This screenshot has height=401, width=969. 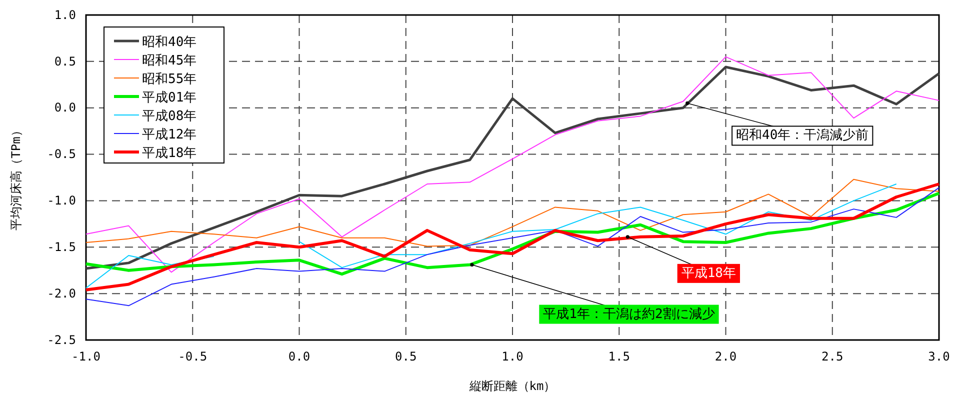 What do you see at coordinates (65, 107) in the screenshot?
I see `y-tick-label: 0.0` at bounding box center [65, 107].